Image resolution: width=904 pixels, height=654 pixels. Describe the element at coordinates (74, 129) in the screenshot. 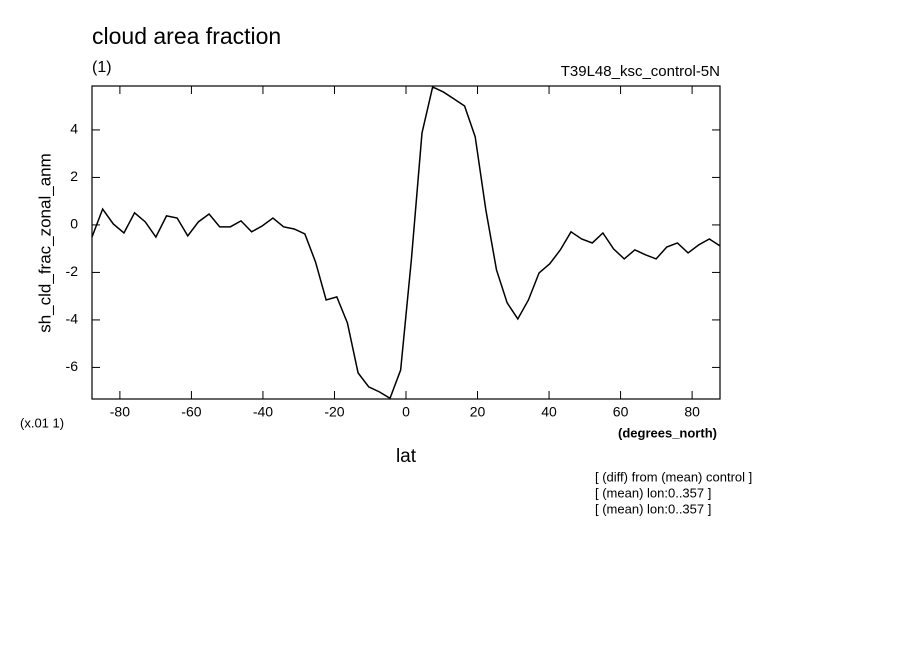

I see `y-tick-label: 4` at that location.